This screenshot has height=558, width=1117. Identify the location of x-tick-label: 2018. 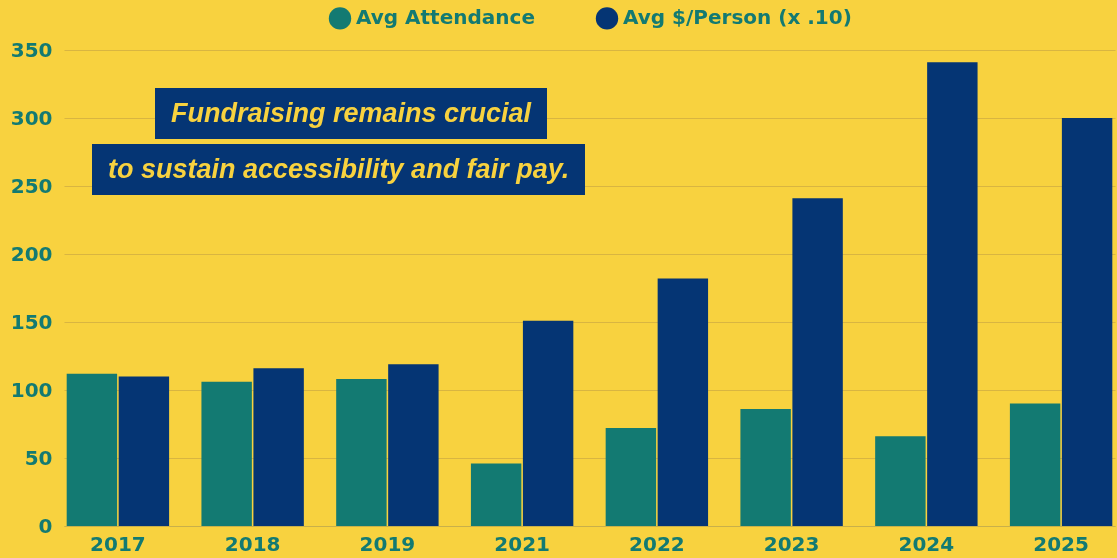
(252, 543).